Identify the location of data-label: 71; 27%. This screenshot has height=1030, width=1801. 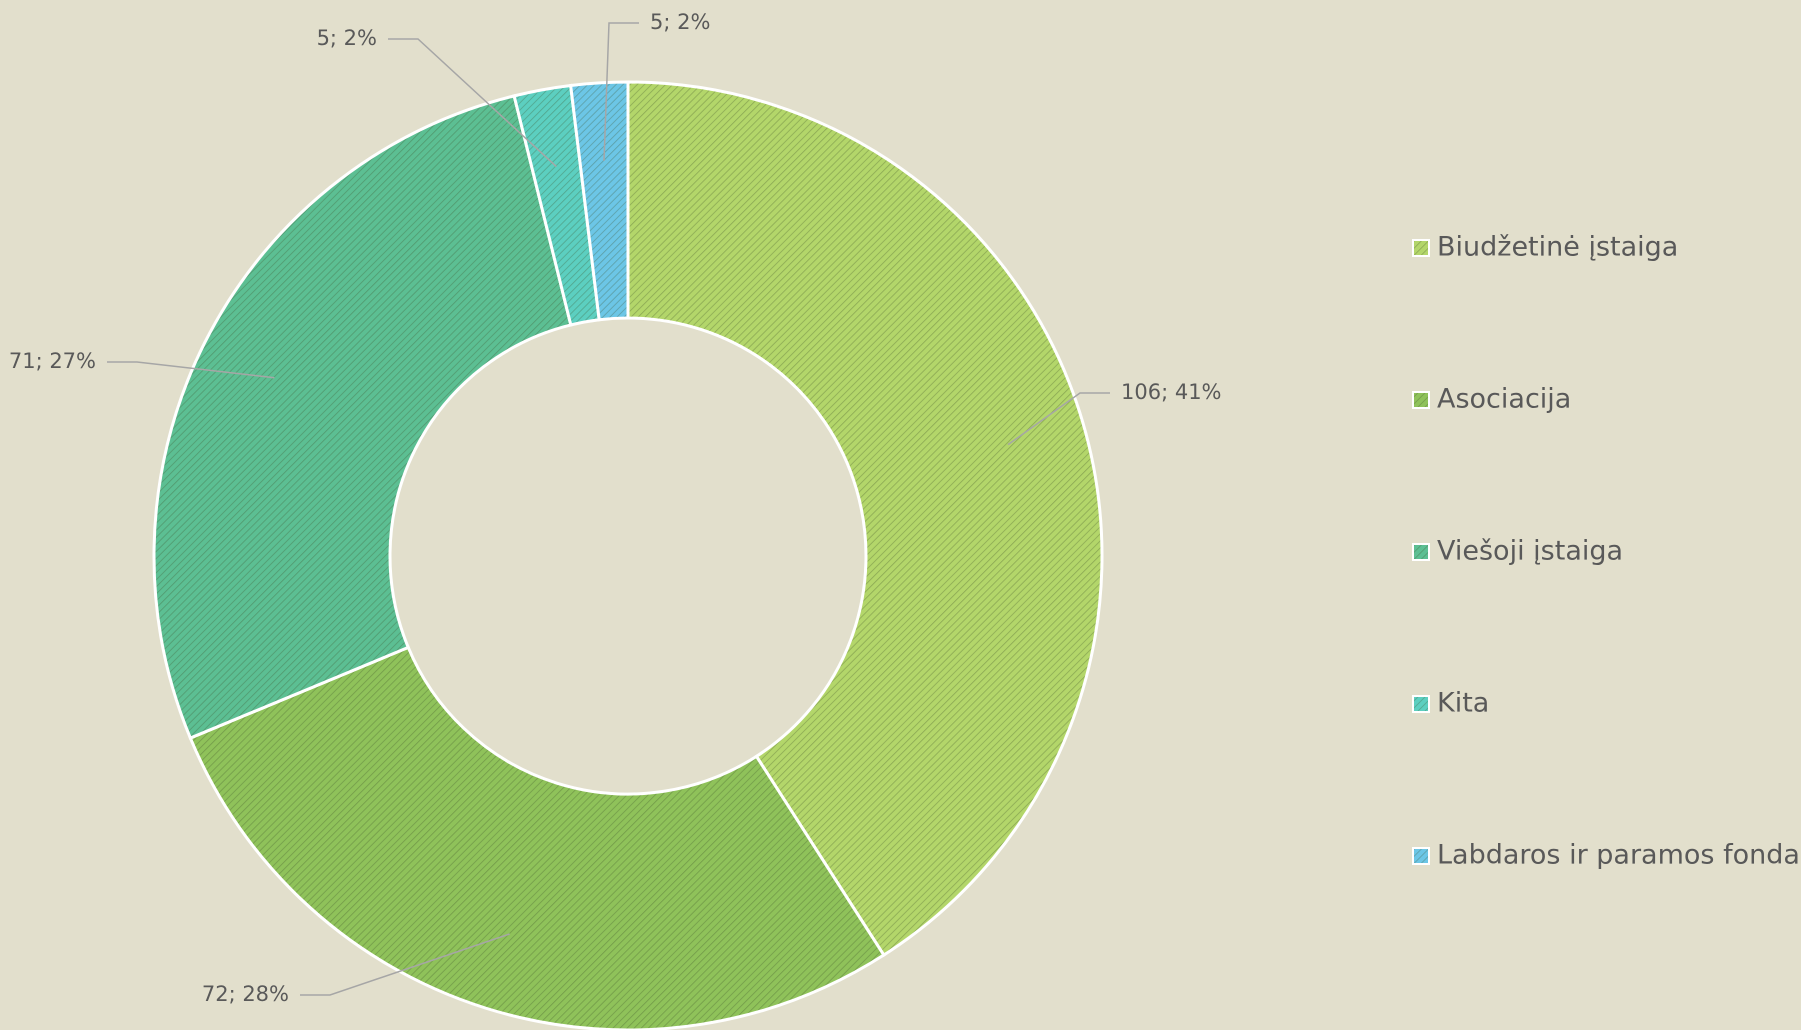
(52, 361).